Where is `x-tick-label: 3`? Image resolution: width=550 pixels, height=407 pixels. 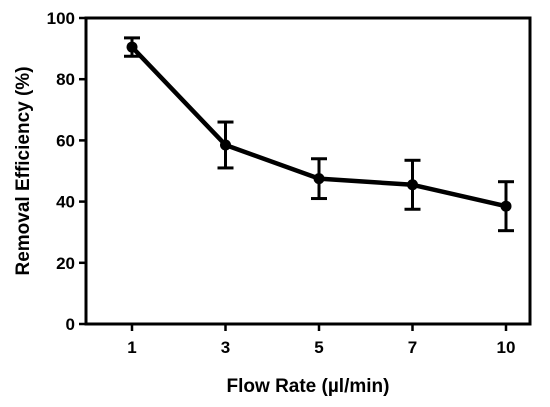 x-tick-label: 3 is located at coordinates (225, 347).